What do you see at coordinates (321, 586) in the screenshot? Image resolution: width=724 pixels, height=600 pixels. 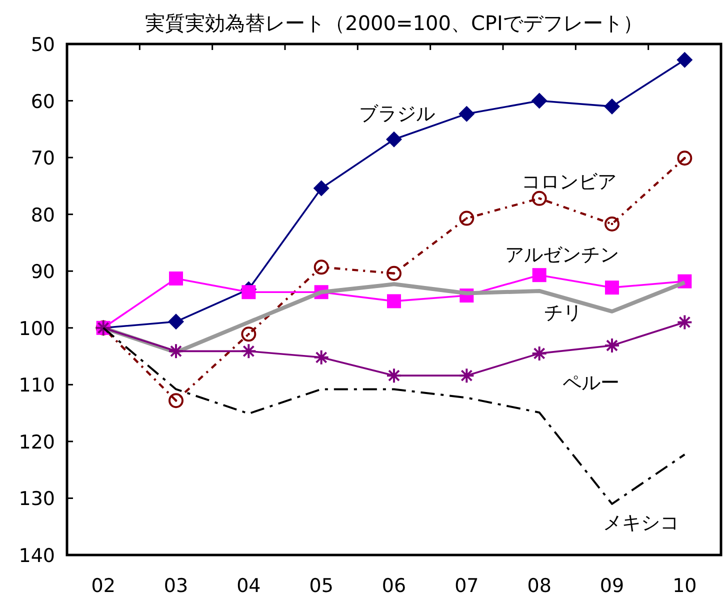 I see `x-tick-label: 05` at bounding box center [321, 586].